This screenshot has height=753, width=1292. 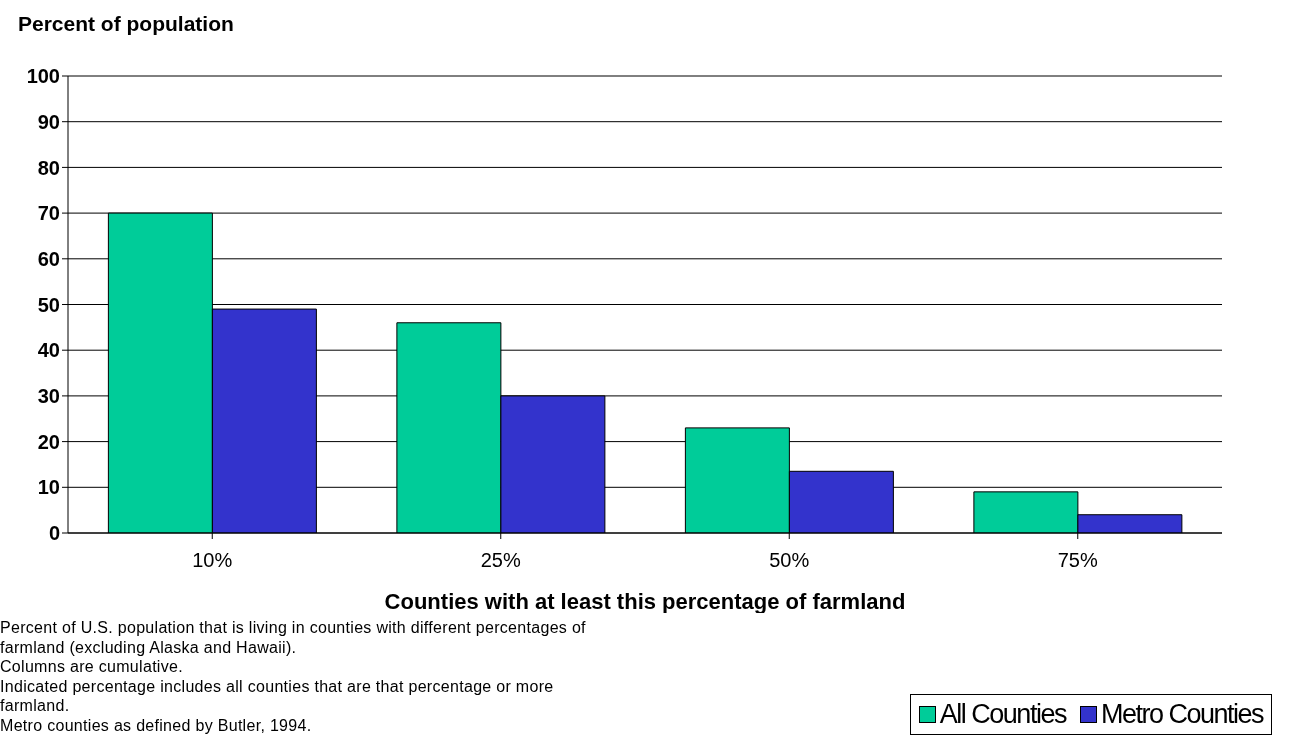 What do you see at coordinates (645, 601) in the screenshot?
I see `x-axis-title: Counties with at least this percentage of farmland` at bounding box center [645, 601].